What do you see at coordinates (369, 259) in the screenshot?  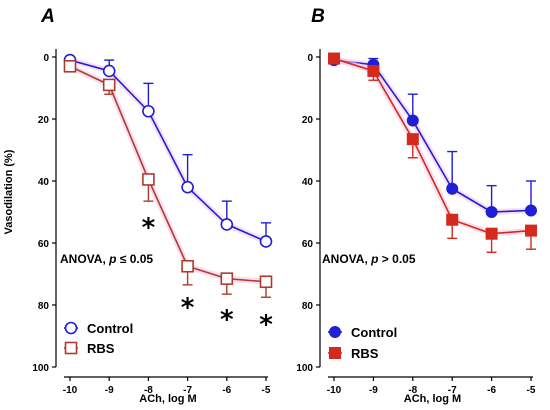 I see `anova-annotation: ANOVA, p > 0.05` at bounding box center [369, 259].